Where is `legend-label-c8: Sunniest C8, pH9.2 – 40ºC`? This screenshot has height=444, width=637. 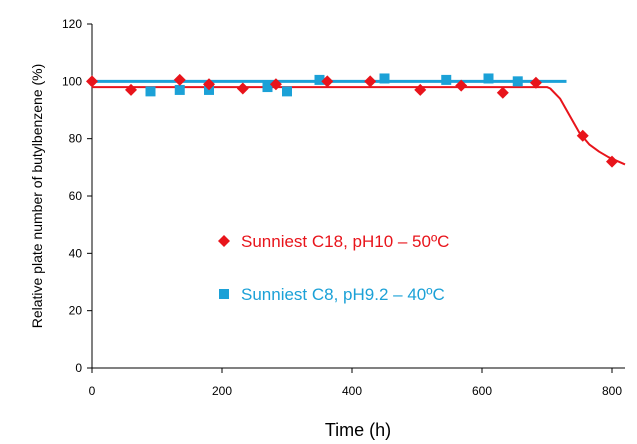 legend-label-c8: Sunniest C8, pH9.2 – 40ºC is located at coordinates (343, 294).